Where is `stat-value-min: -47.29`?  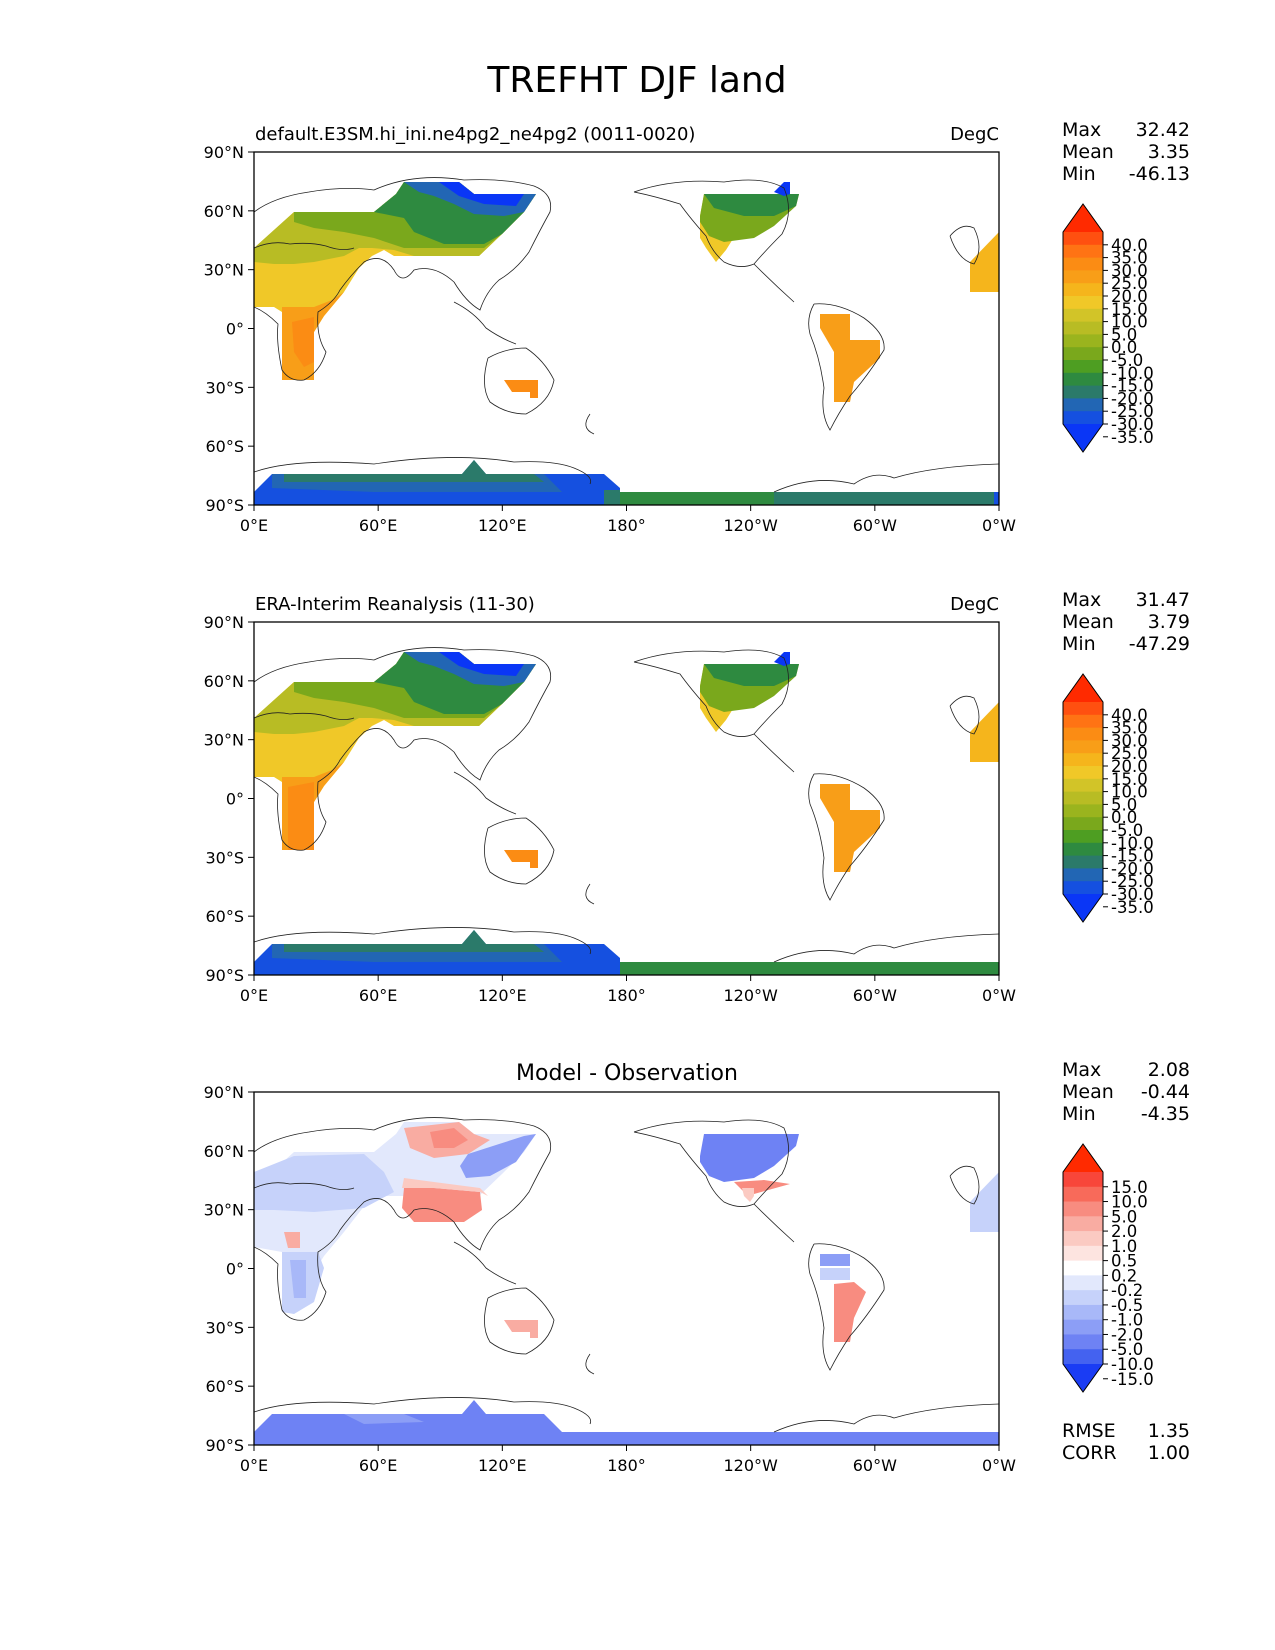 stat-value-min: -47.29 is located at coordinates (1159, 644).